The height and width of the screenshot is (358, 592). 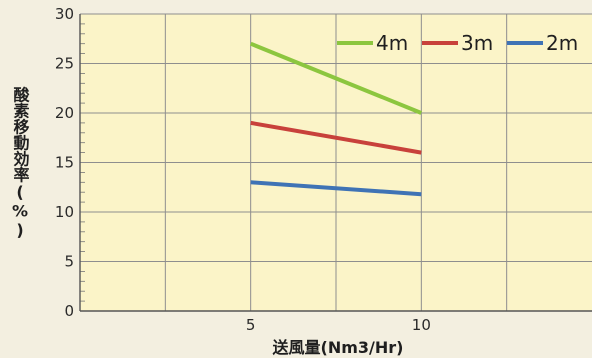 What do you see at coordinates (69, 262) in the screenshot?
I see `y-tick-label: 5` at bounding box center [69, 262].